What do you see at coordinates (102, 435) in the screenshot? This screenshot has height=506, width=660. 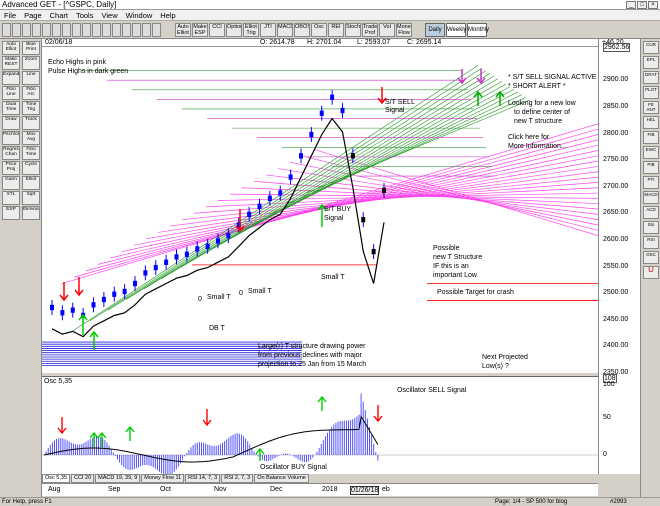 I see `osc-arrowhead` at bounding box center [102, 435].